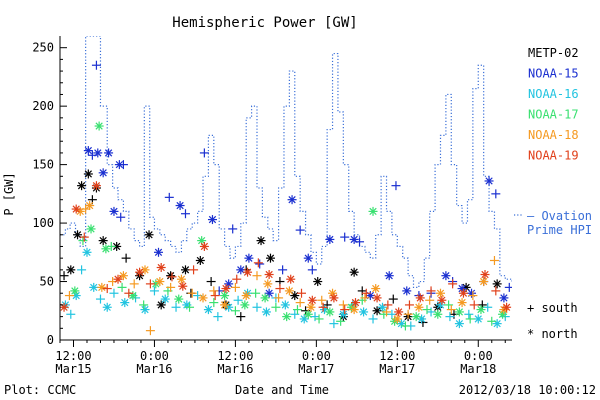  Describe the element at coordinates (73, 369) in the screenshot. I see `x-tick-date-label: Mar15` at that location.